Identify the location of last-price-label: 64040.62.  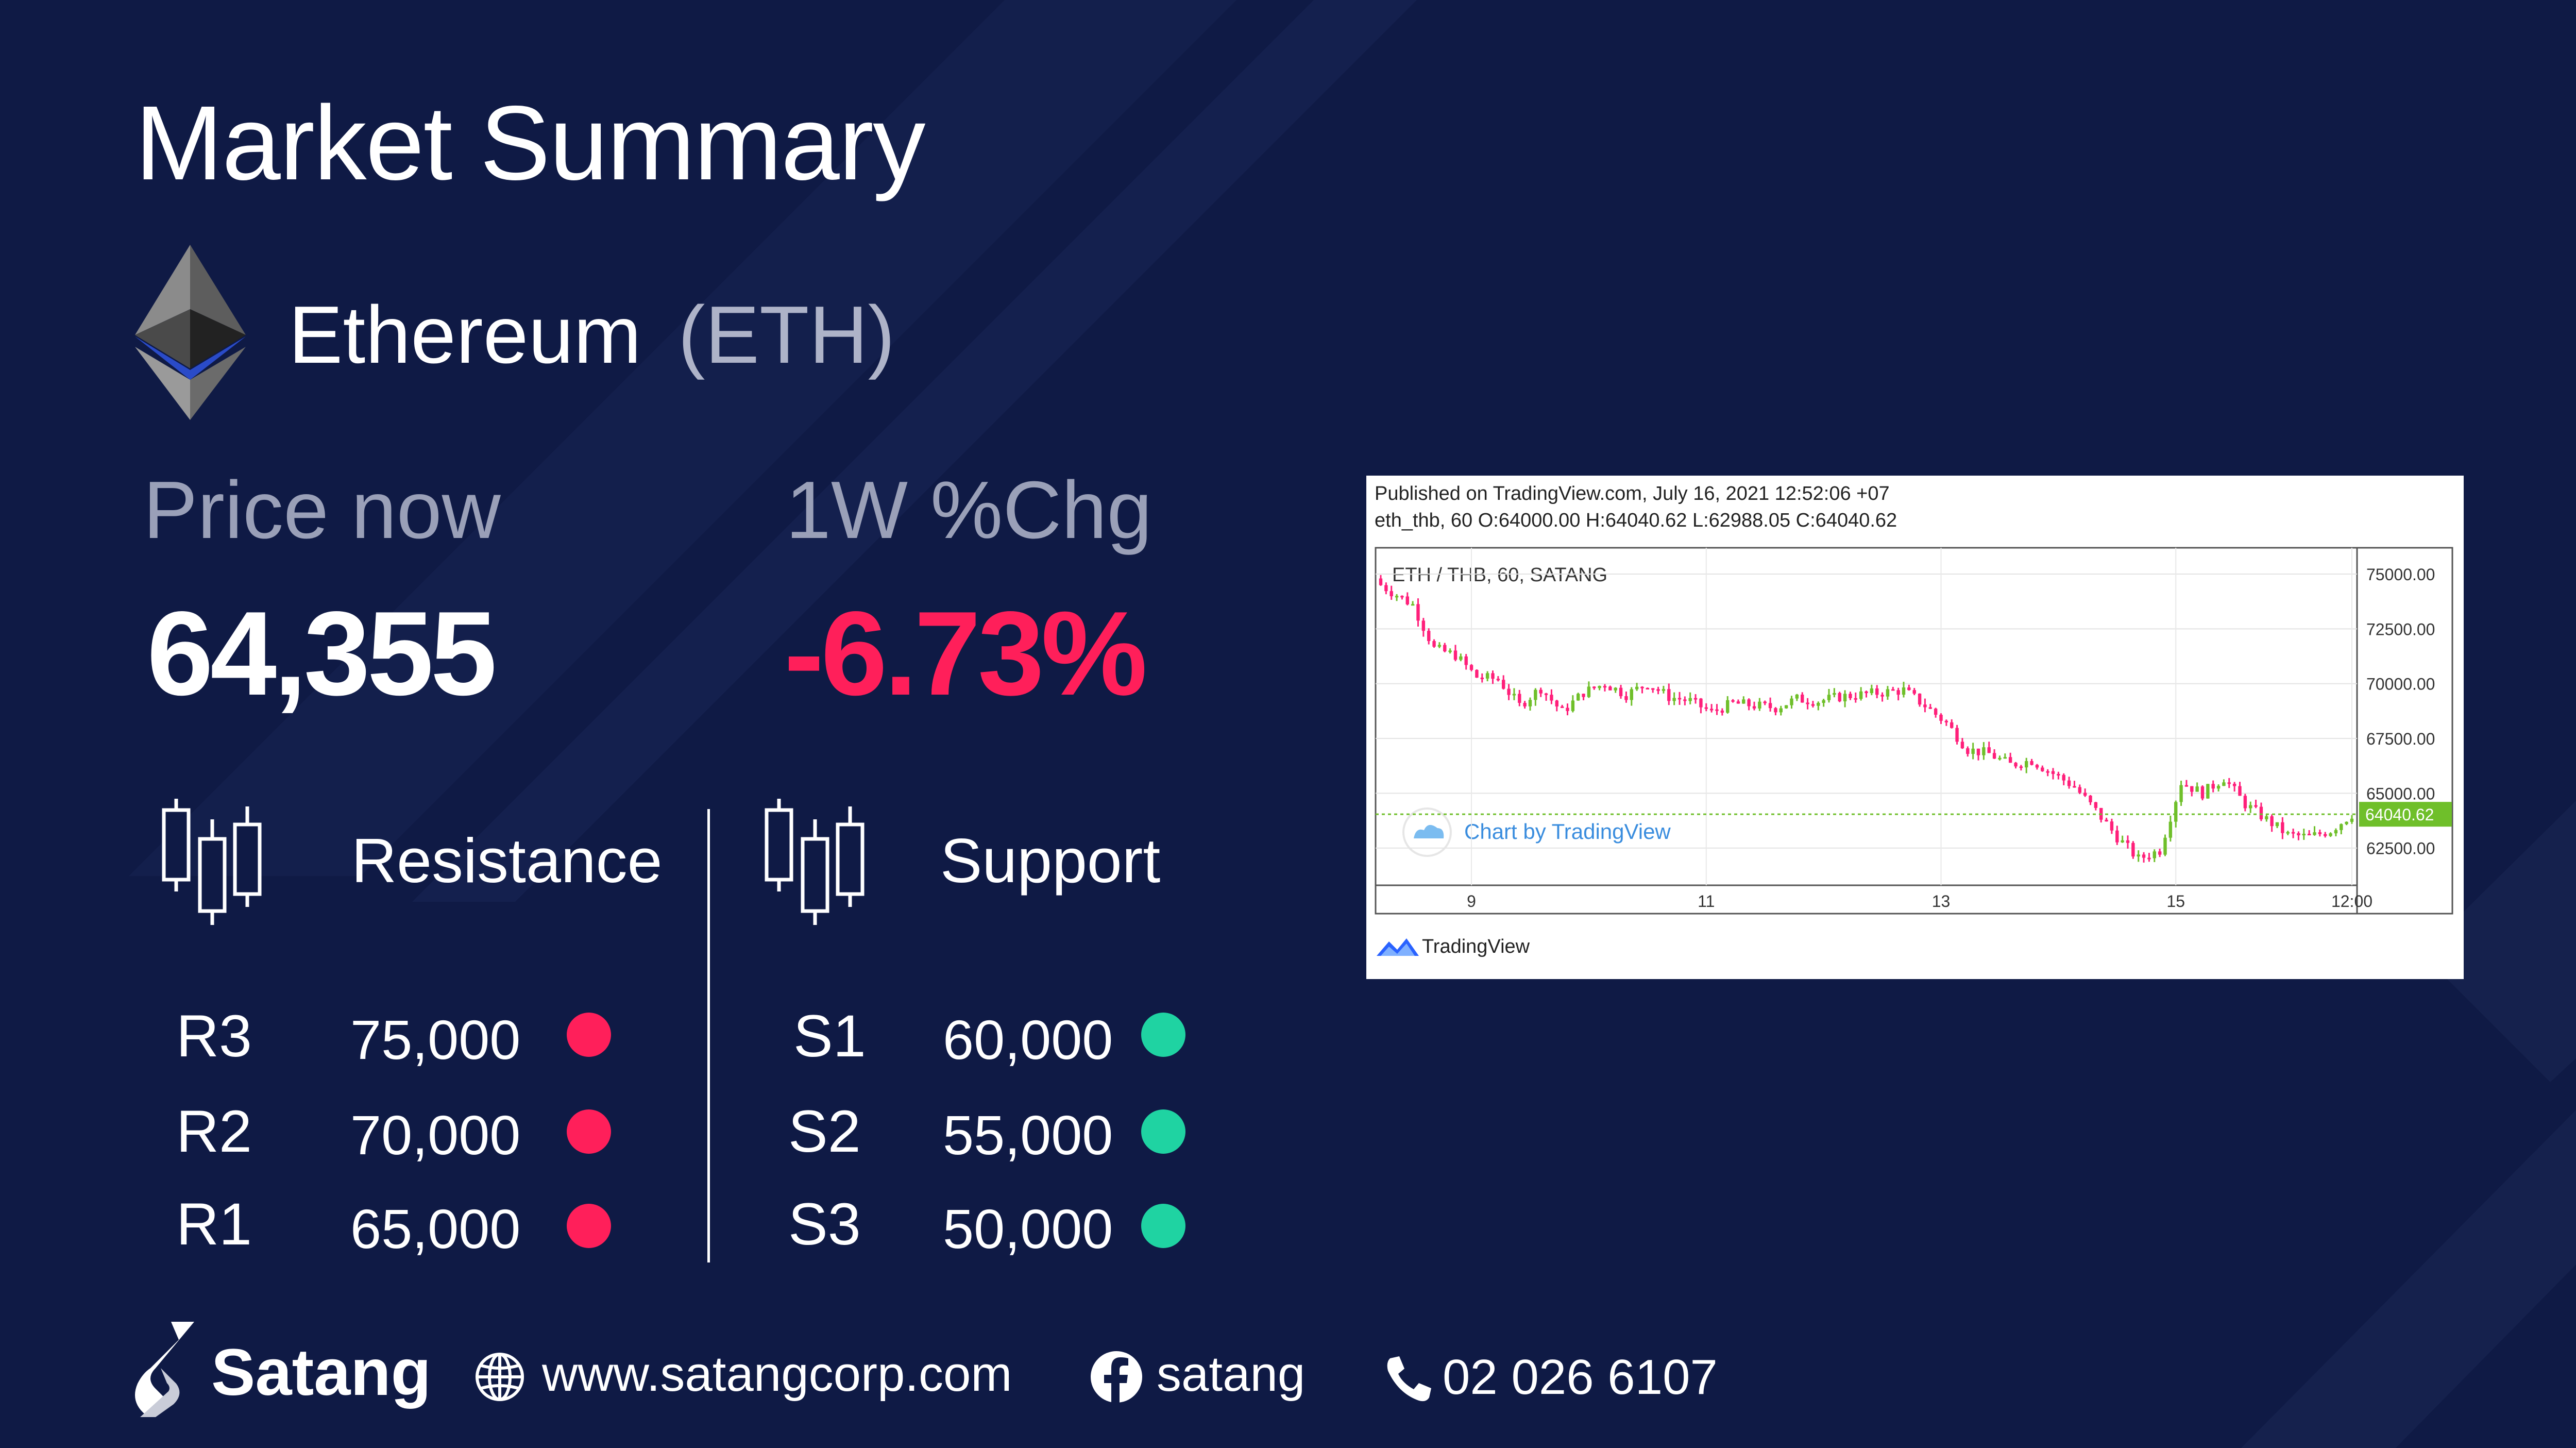
(2399, 814).